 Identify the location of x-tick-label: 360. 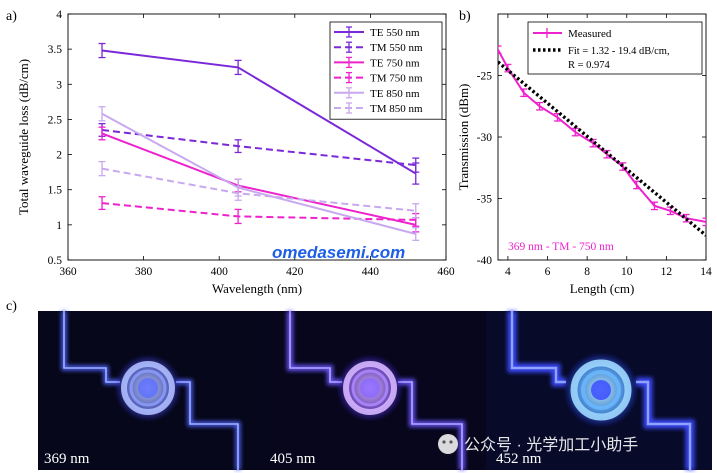
(68, 272).